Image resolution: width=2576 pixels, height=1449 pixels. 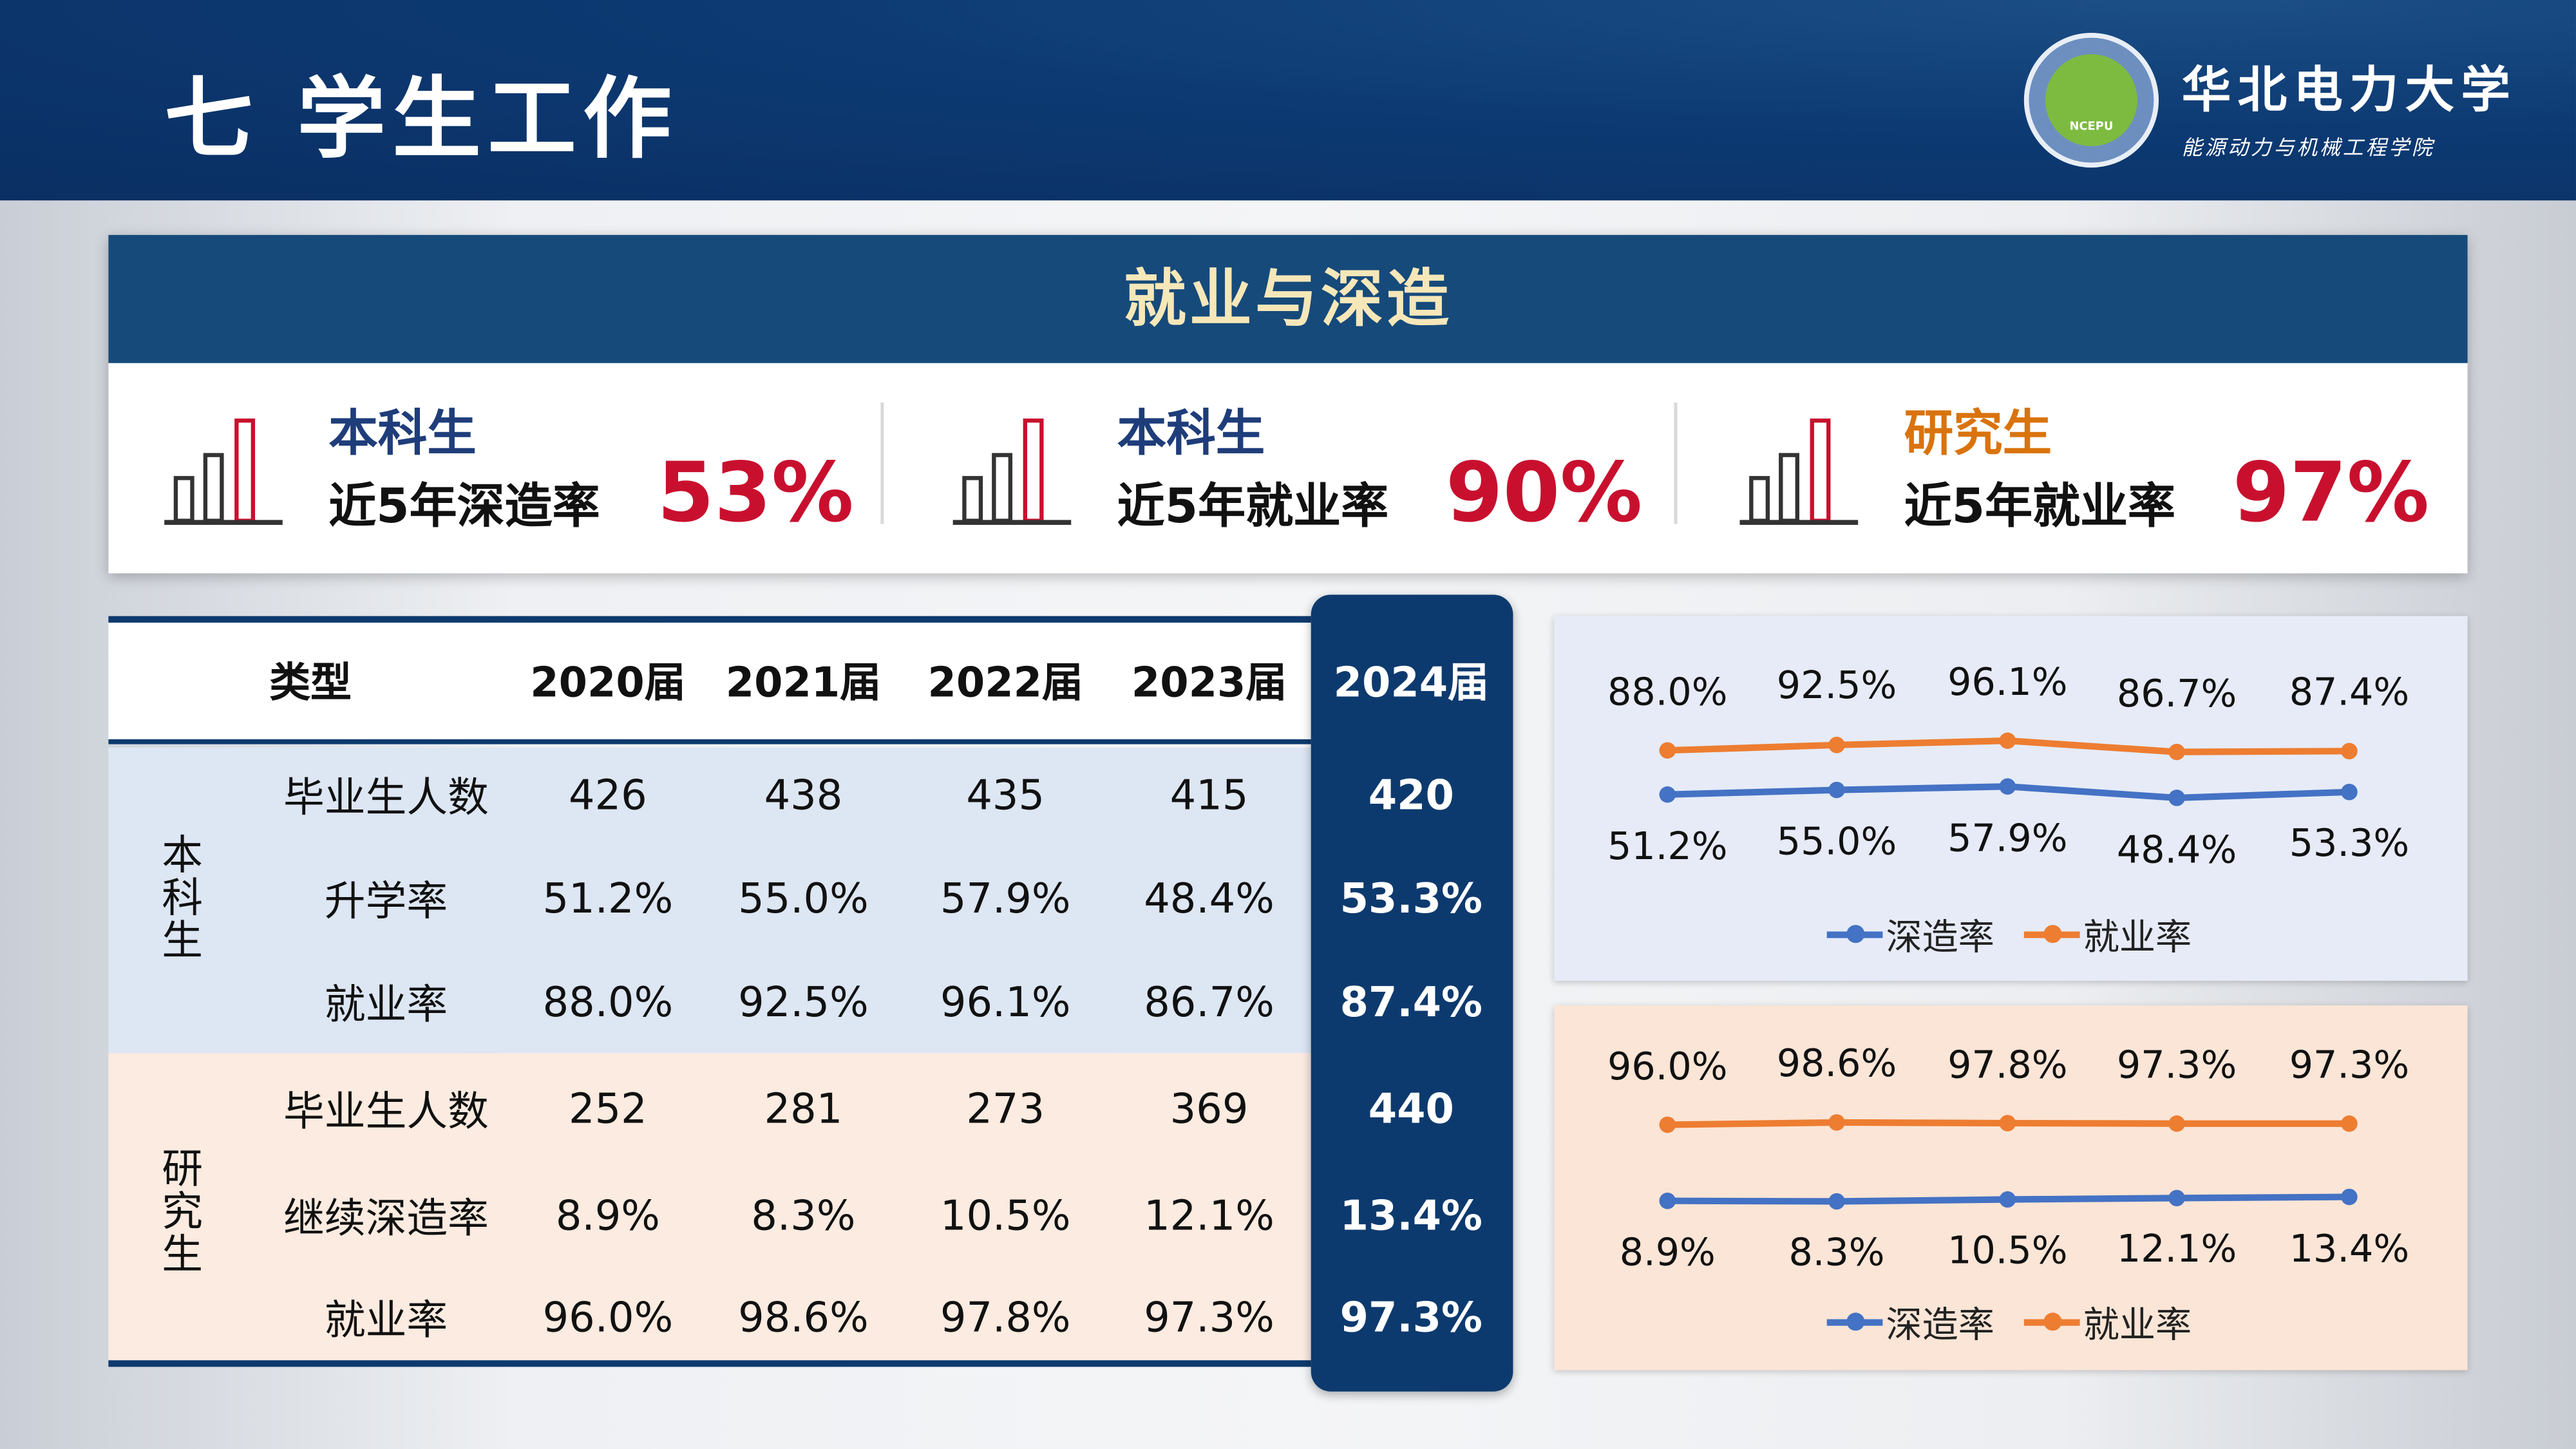 I want to click on table-cell: 273, so click(x=1006, y=1108).